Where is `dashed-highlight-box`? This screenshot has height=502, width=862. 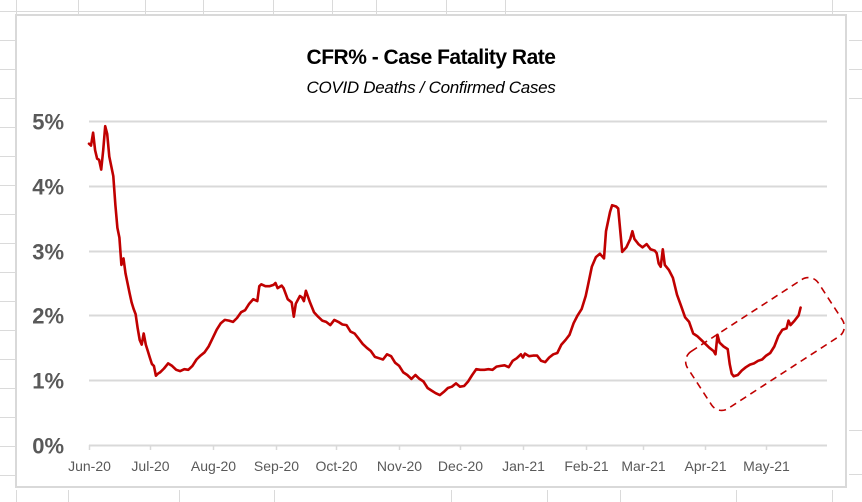
dashed-highlight-box is located at coordinates (765, 344).